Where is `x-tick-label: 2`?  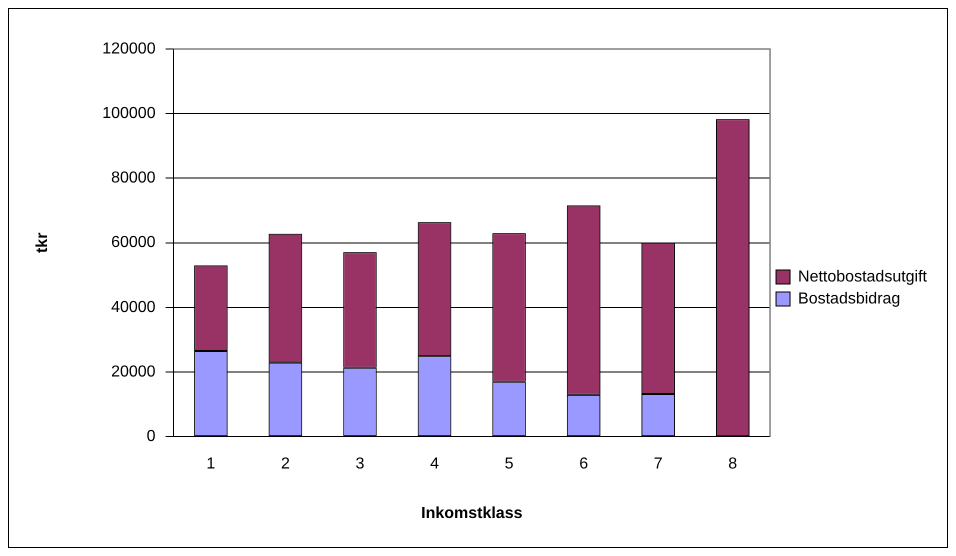 x-tick-label: 2 is located at coordinates (285, 464).